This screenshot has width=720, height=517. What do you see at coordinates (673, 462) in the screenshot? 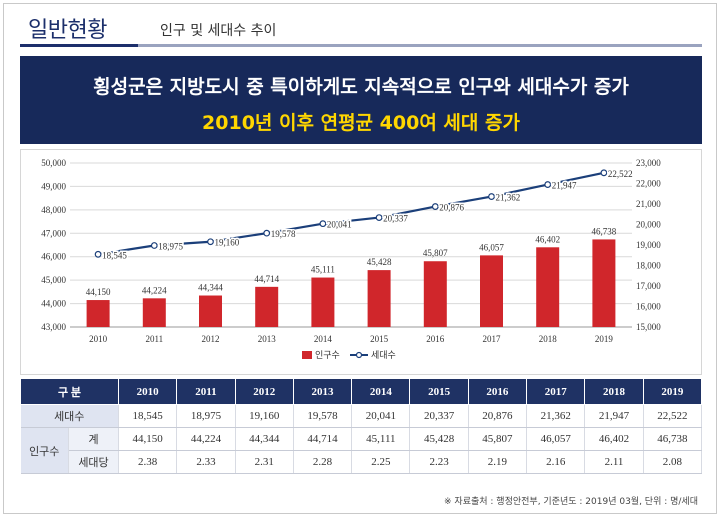
I see `per-household-cell: 2.08` at bounding box center [673, 462].